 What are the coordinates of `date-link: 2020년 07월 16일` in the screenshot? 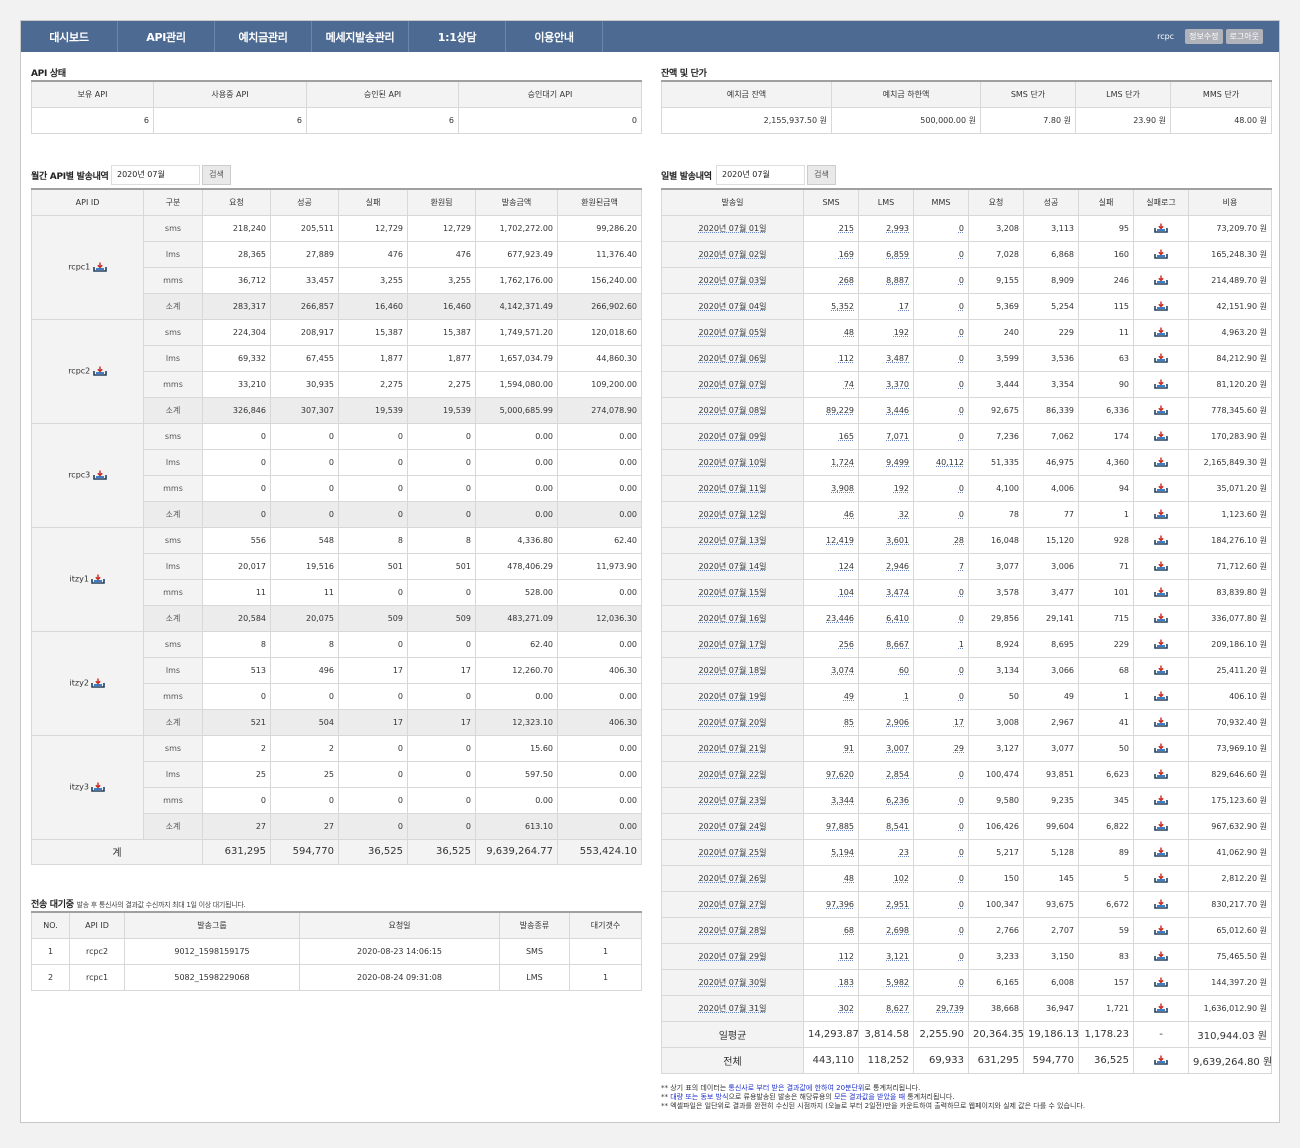 It's located at (732, 618).